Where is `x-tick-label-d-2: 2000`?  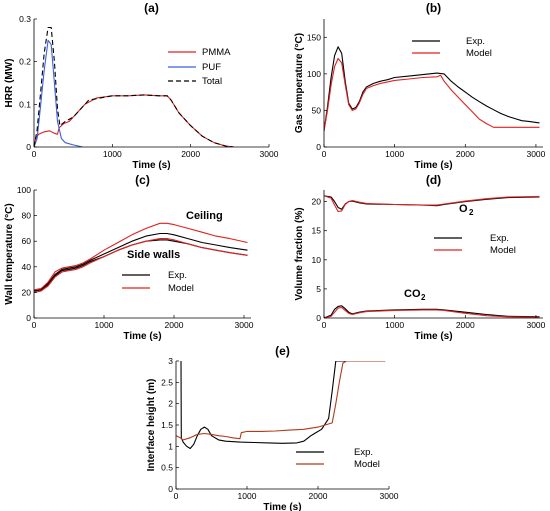
x-tick-label-d-2: 2000 is located at coordinates (465, 325).